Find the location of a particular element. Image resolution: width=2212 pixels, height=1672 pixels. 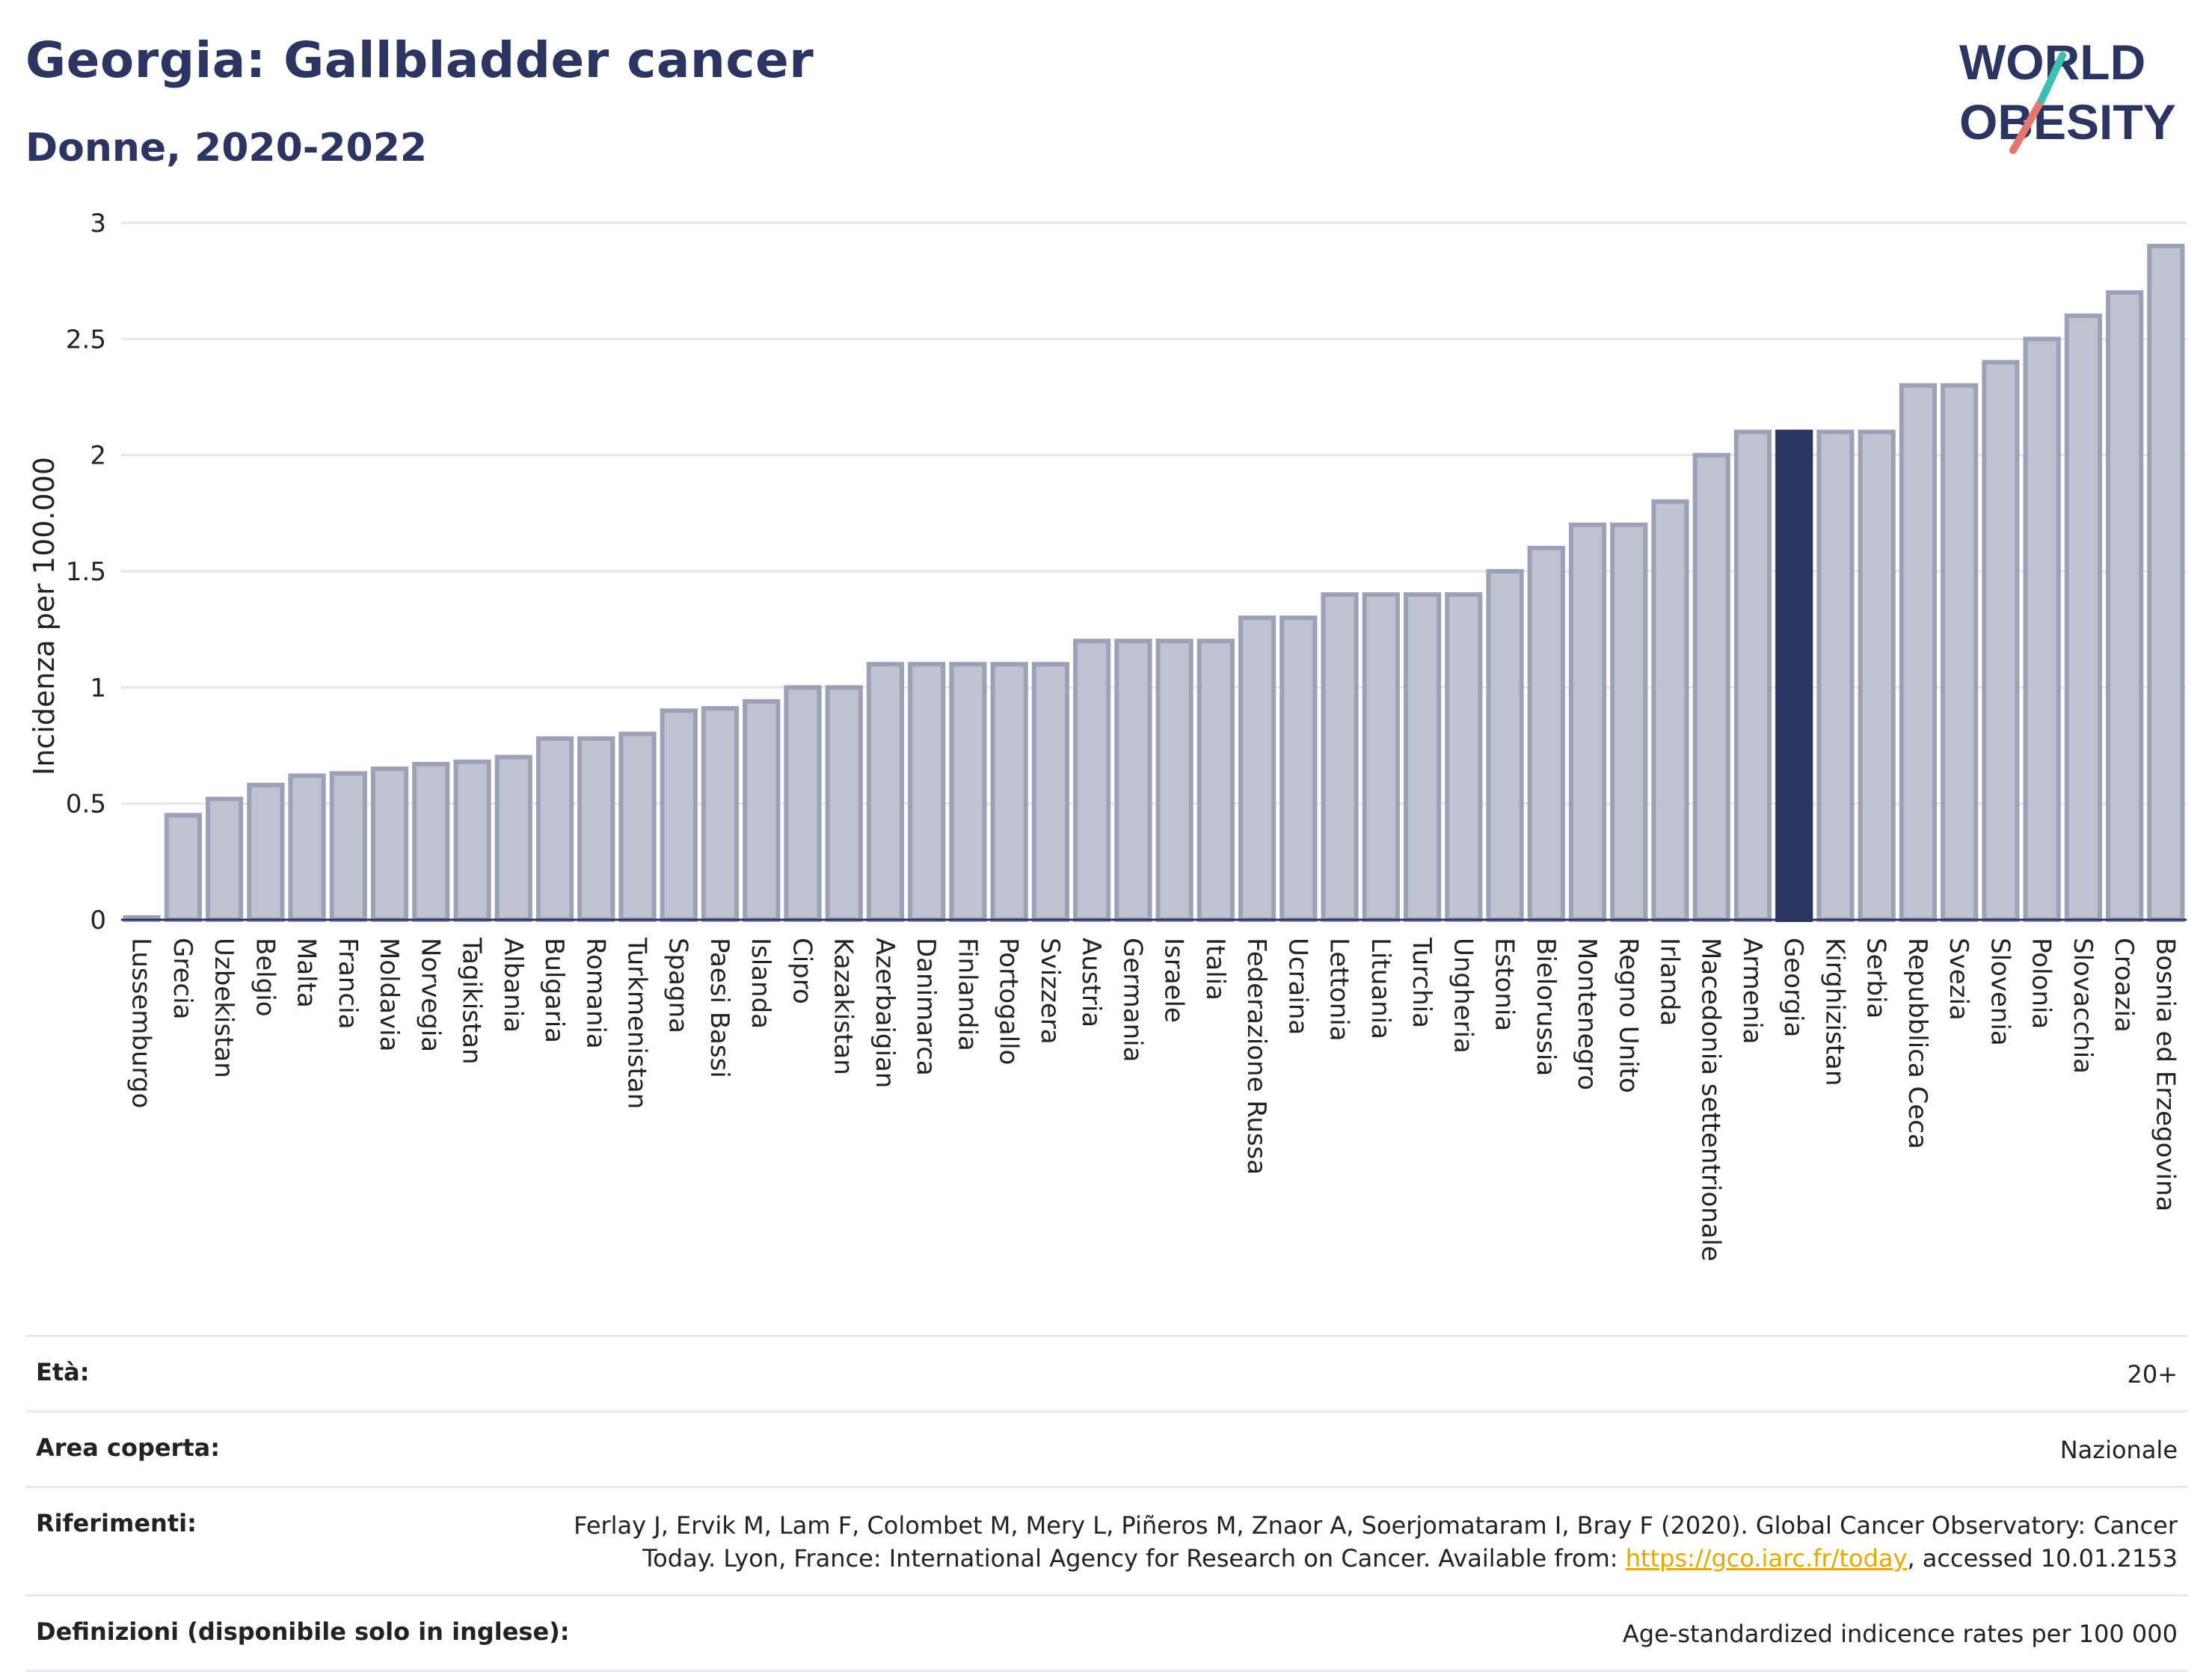

bar-spagna is located at coordinates (679, 816).